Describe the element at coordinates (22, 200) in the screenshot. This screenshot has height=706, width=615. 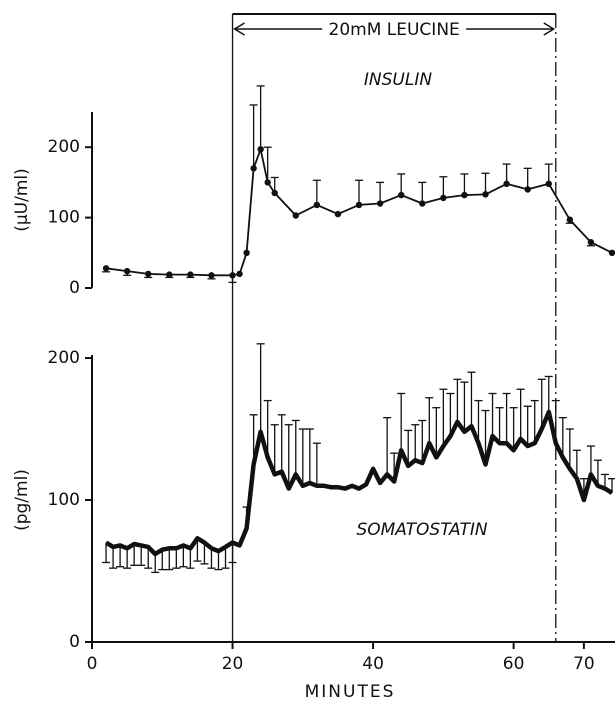
I see `y-axis-label: (μU/ml)` at that location.